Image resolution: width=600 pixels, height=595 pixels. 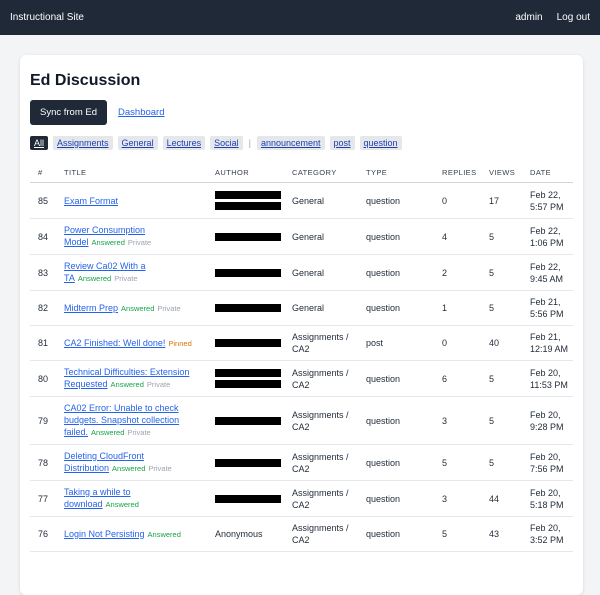 I want to click on title-cell: Power Consumption Model Answered Private, so click(x=131, y=236).